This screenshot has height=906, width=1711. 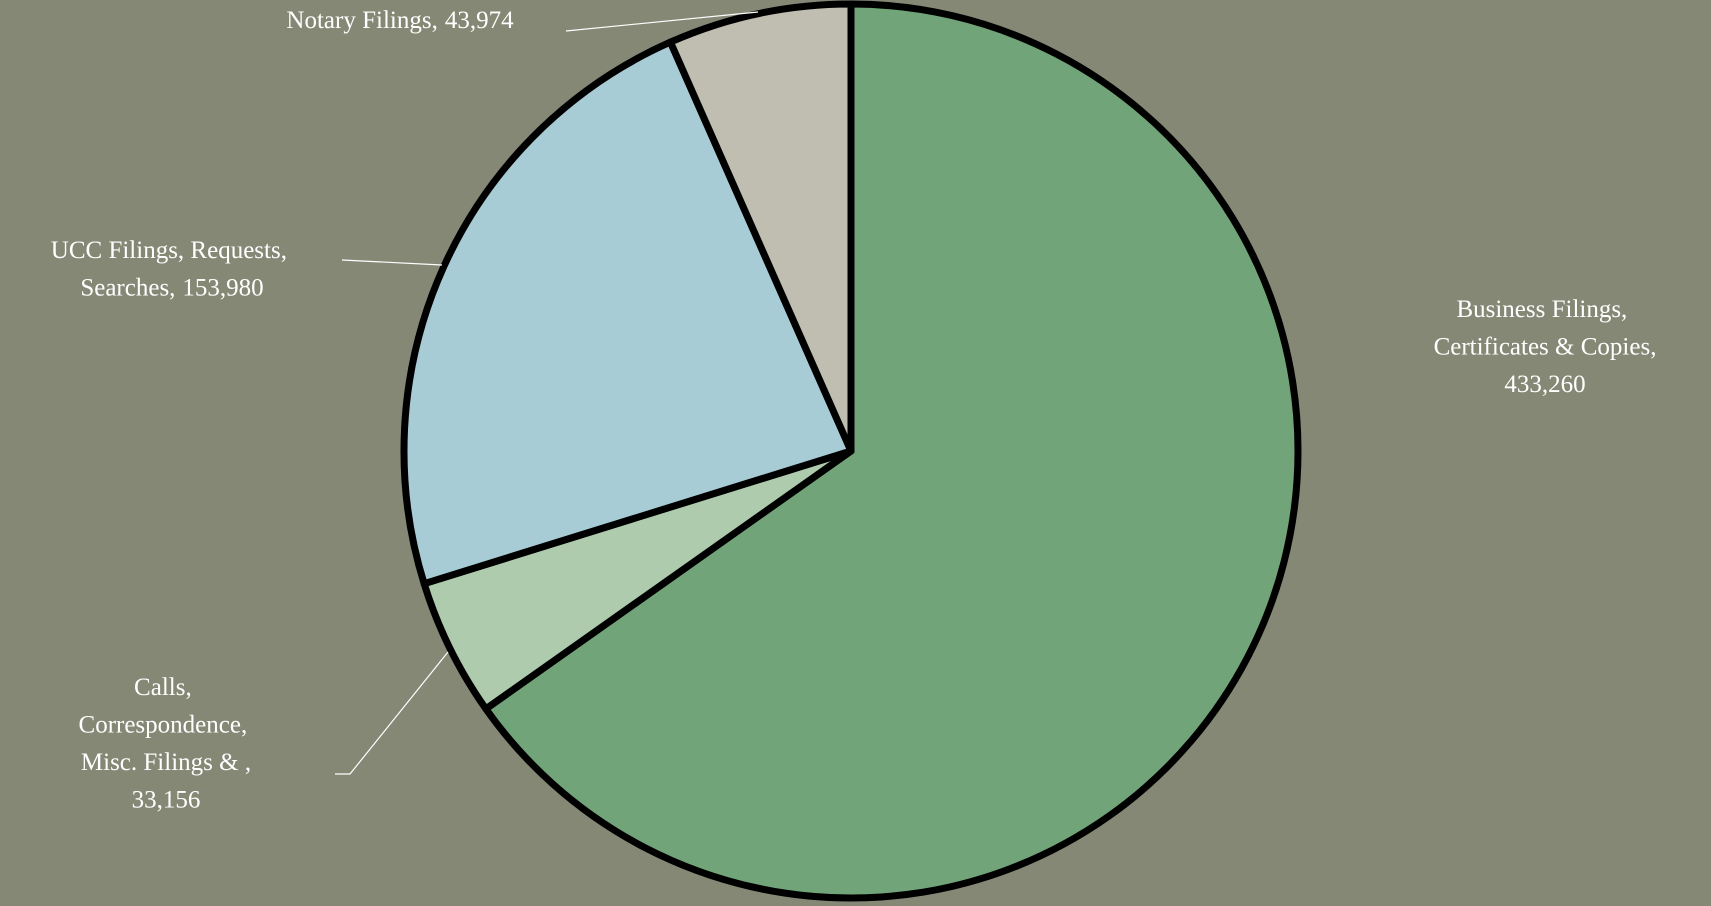 What do you see at coordinates (1542, 346) in the screenshot?
I see `label-line: Certificates & Copies` at bounding box center [1542, 346].